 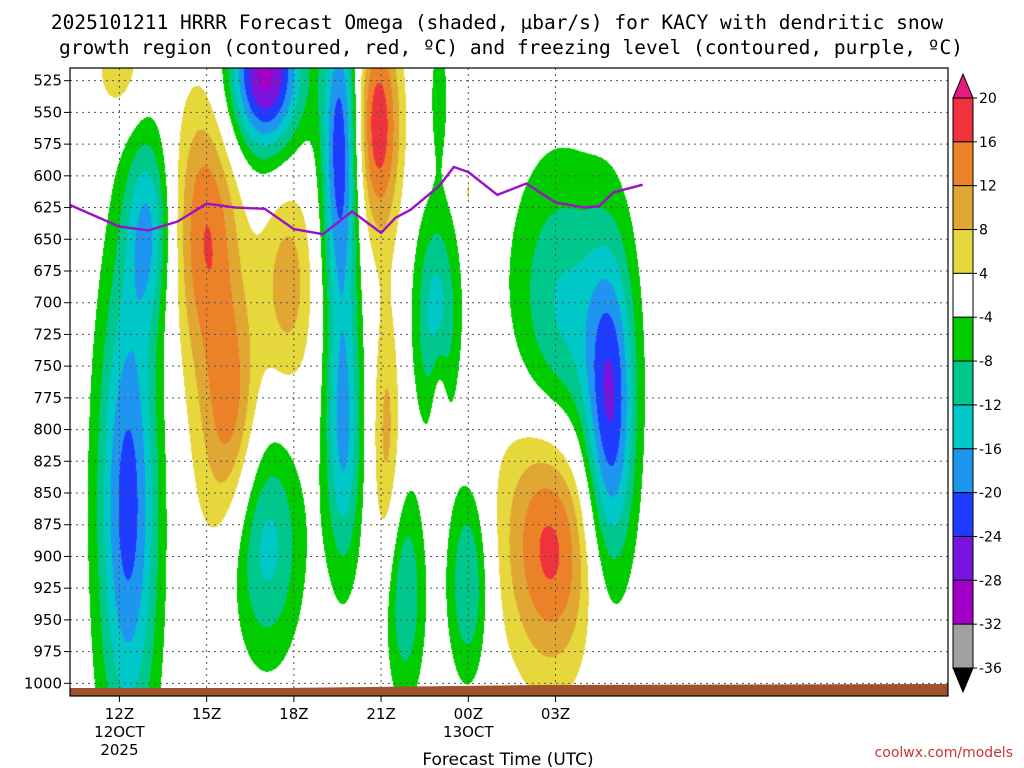 I want to click on y-tick-label: 750, so click(x=47, y=366).